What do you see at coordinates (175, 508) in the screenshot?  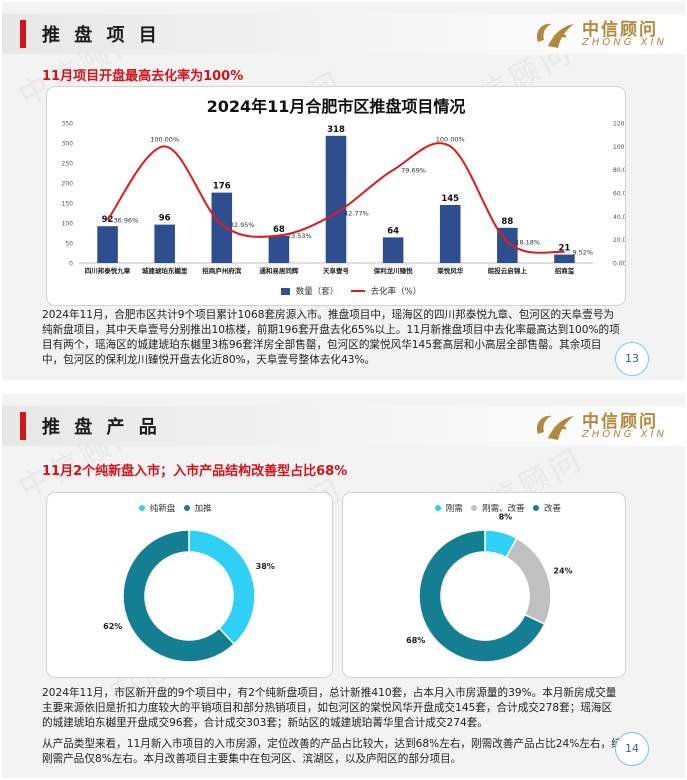 I see `donut-legend: 纯新盘 加推` at bounding box center [175, 508].